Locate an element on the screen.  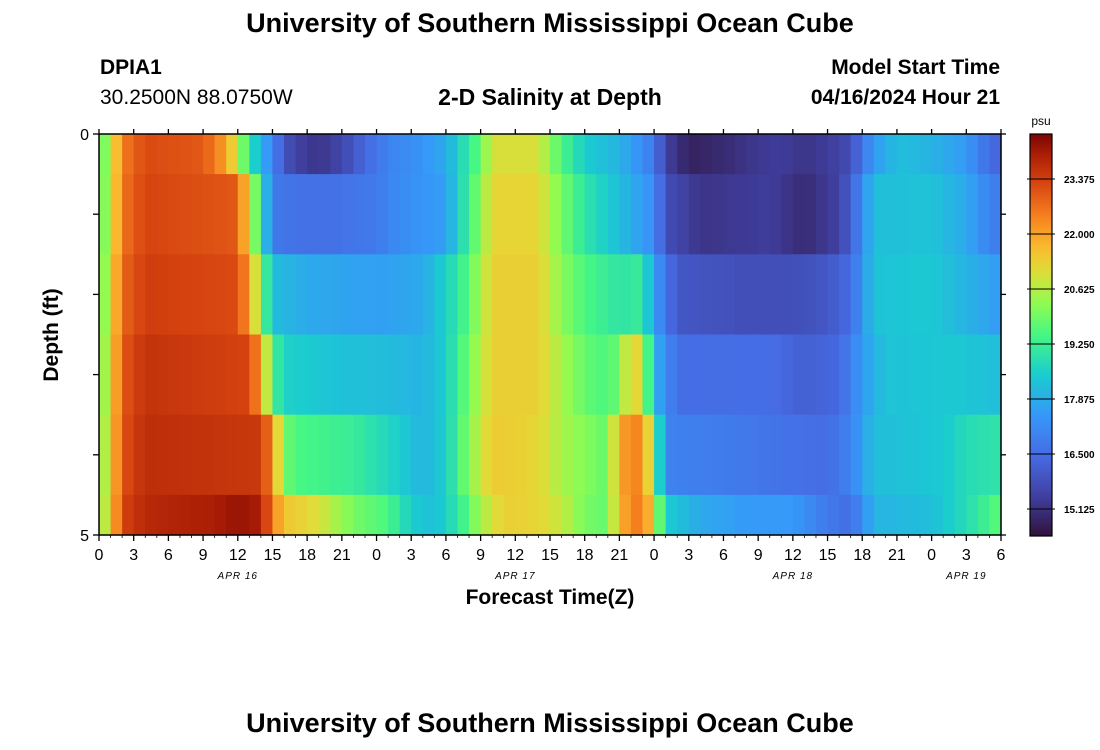
colorbar-tick-label: 22.000 is located at coordinates (1079, 235).